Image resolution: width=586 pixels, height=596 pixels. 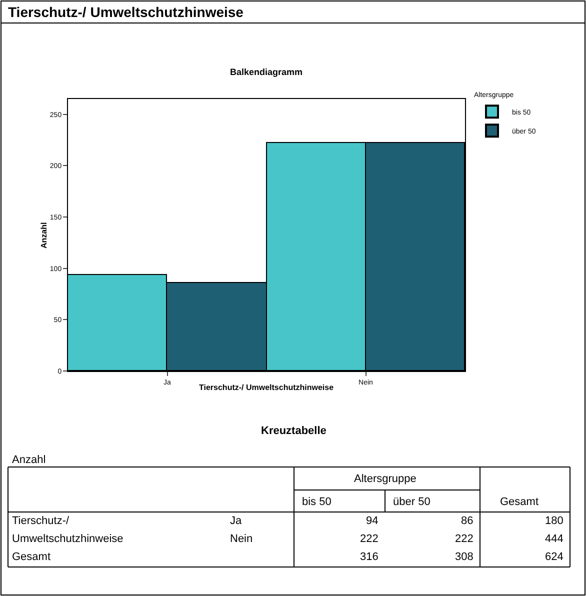 I want to click on text: Altersgruppe, so click(x=385, y=479).